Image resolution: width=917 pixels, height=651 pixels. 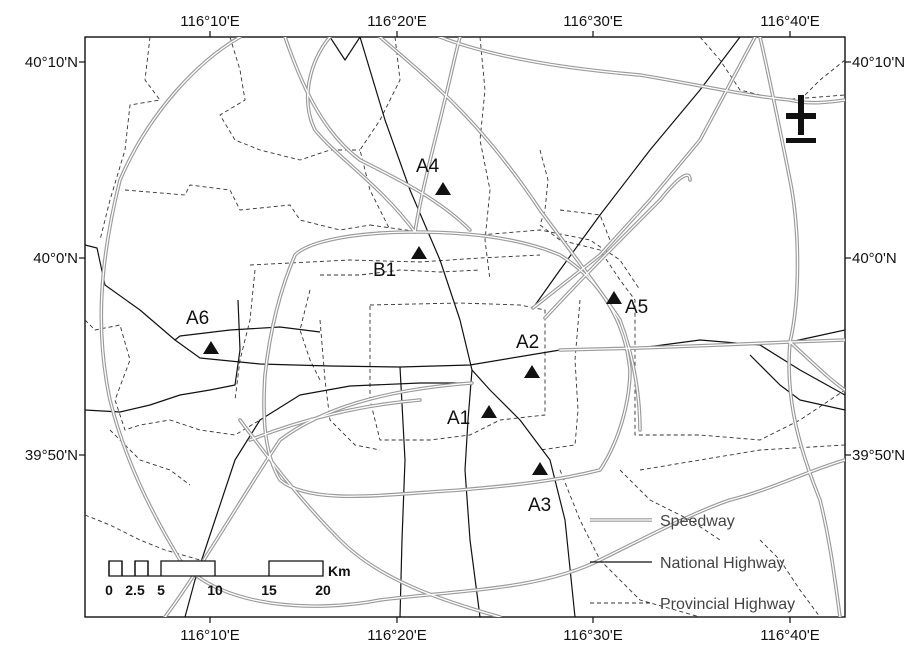 What do you see at coordinates (135, 590) in the screenshot?
I see `scale-label: 2.5` at bounding box center [135, 590].